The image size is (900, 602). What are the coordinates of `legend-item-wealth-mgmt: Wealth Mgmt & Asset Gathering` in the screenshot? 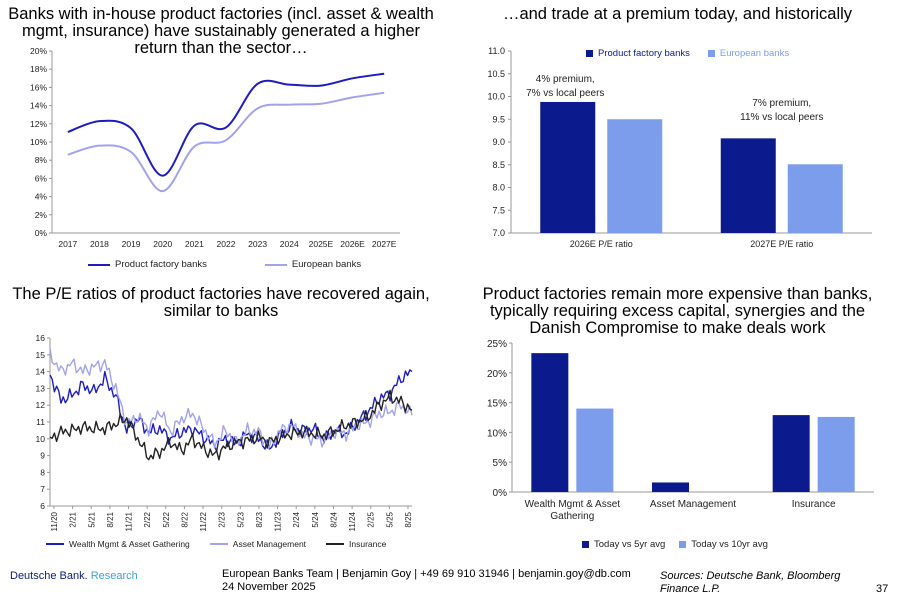 It's located at (118, 544).